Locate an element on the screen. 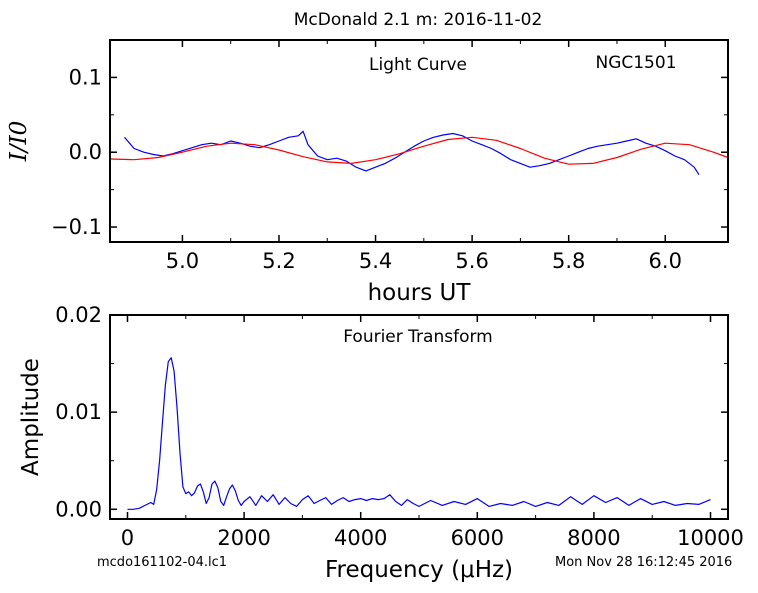 This screenshot has height=593, width=758. x-tick-label: 5.0 is located at coordinates (182, 261).